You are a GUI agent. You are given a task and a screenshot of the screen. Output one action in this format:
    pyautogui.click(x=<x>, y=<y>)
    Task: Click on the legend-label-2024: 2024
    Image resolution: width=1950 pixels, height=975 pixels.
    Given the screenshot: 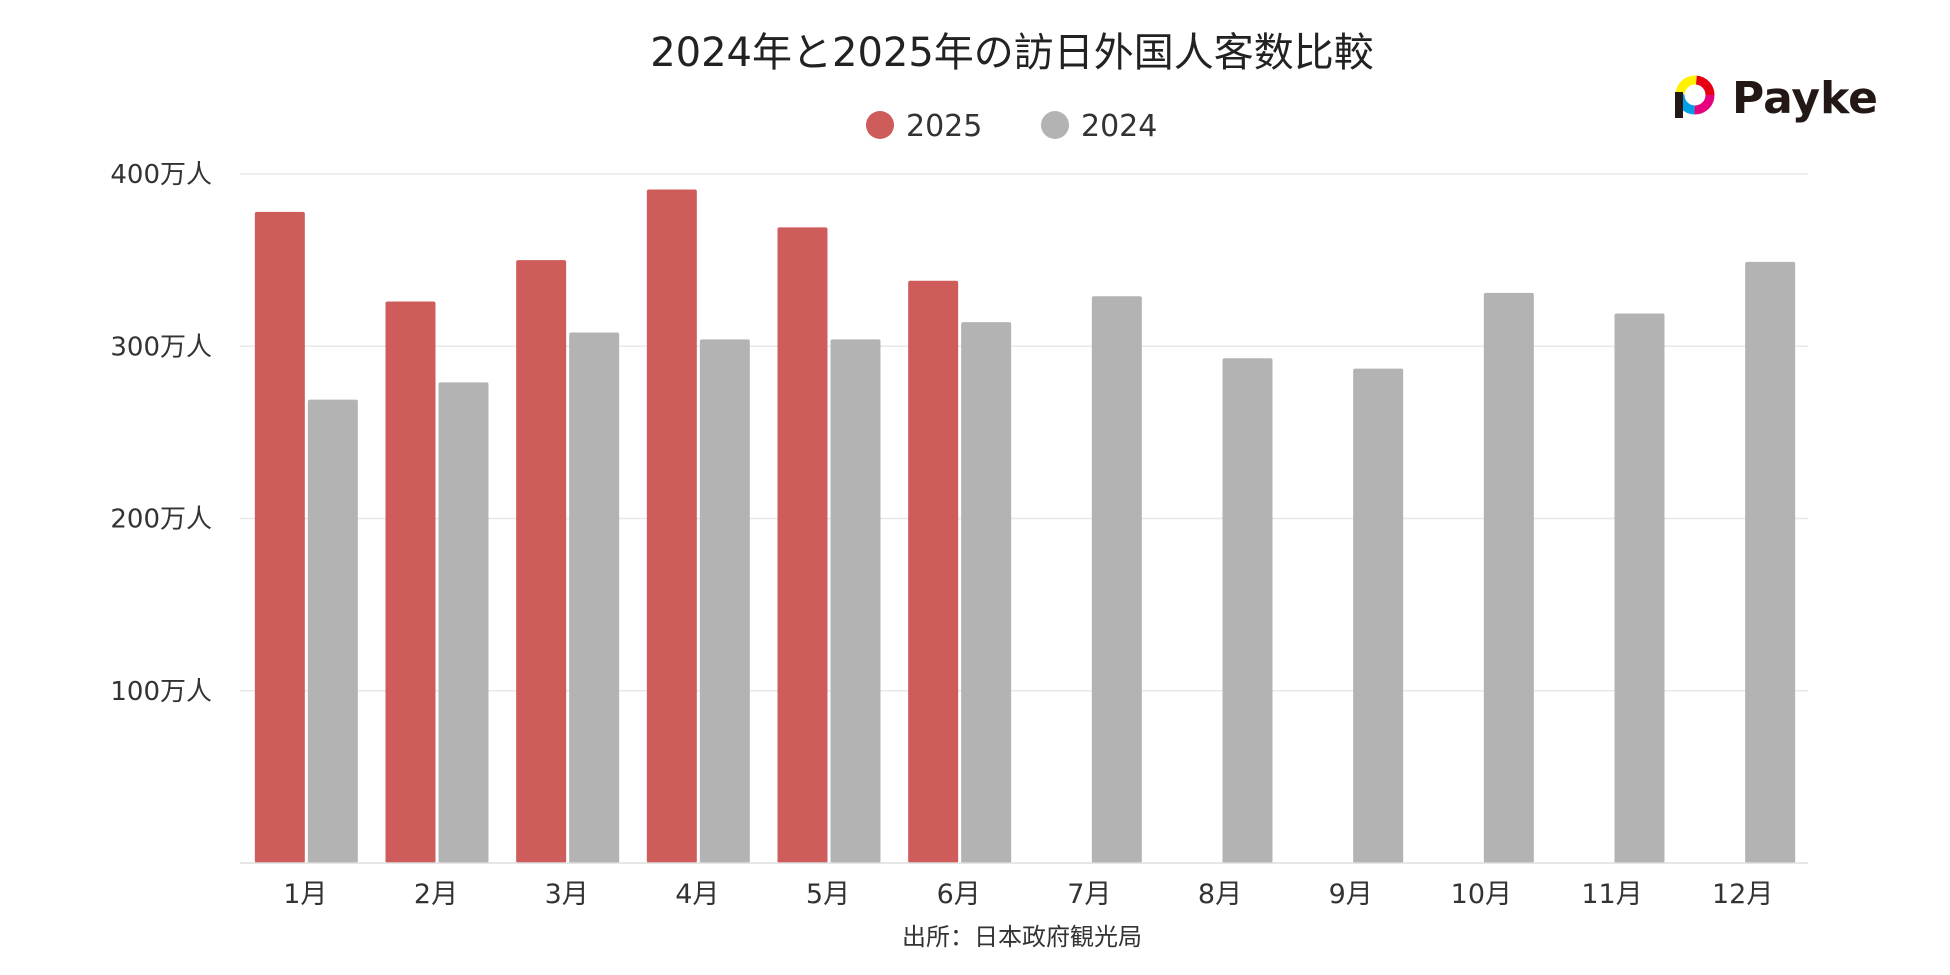 What is the action you would take?
    pyautogui.click(x=1119, y=126)
    